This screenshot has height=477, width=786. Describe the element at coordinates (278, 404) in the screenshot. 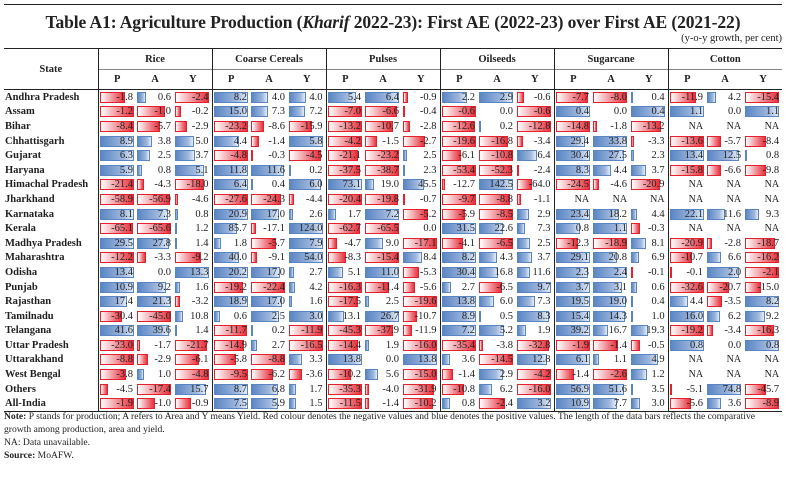

I see `value-text: 5.9` at that location.